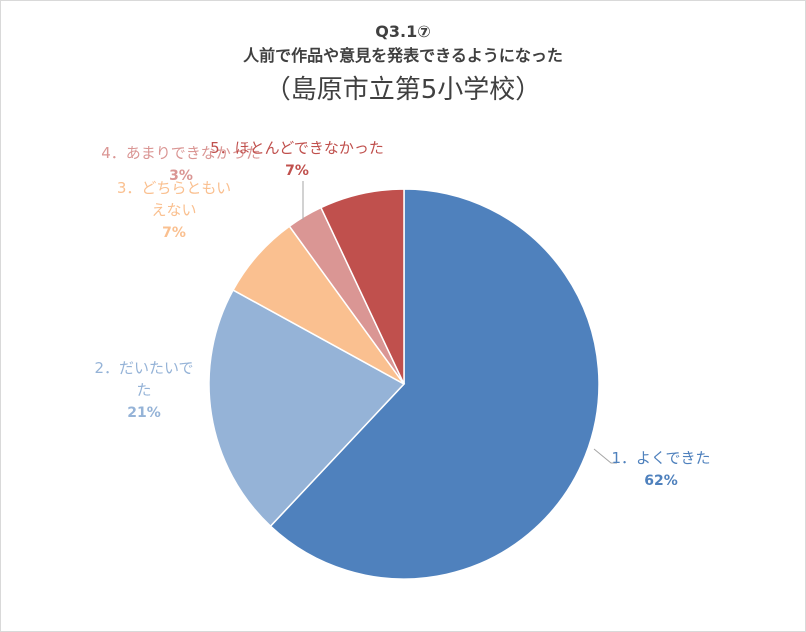  I want to click on data-label-name-daitai-dekita-line-1: 2．だいたいで, so click(143, 368).